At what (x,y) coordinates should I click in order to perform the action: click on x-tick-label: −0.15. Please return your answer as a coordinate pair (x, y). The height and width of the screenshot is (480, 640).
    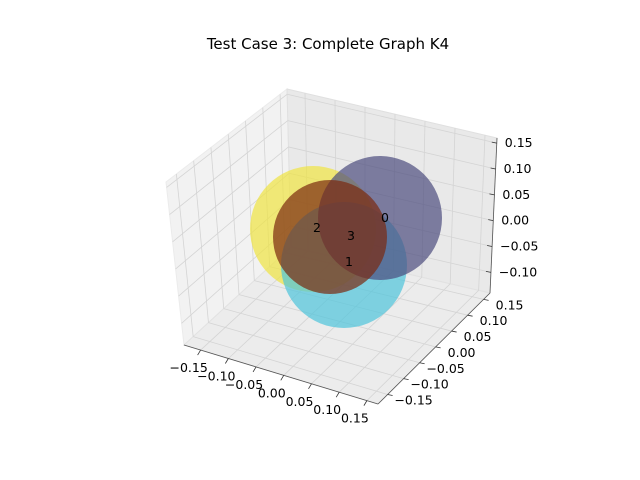
    Looking at the image, I should click on (188, 367).